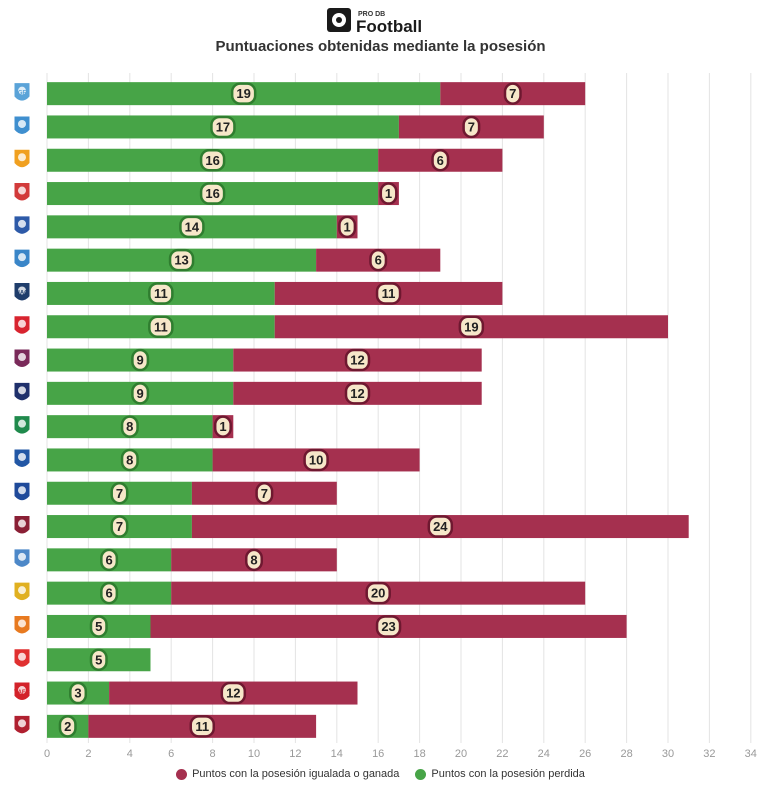 The height and width of the screenshot is (802, 761). I want to click on x-tick-label: 10, so click(254, 754).